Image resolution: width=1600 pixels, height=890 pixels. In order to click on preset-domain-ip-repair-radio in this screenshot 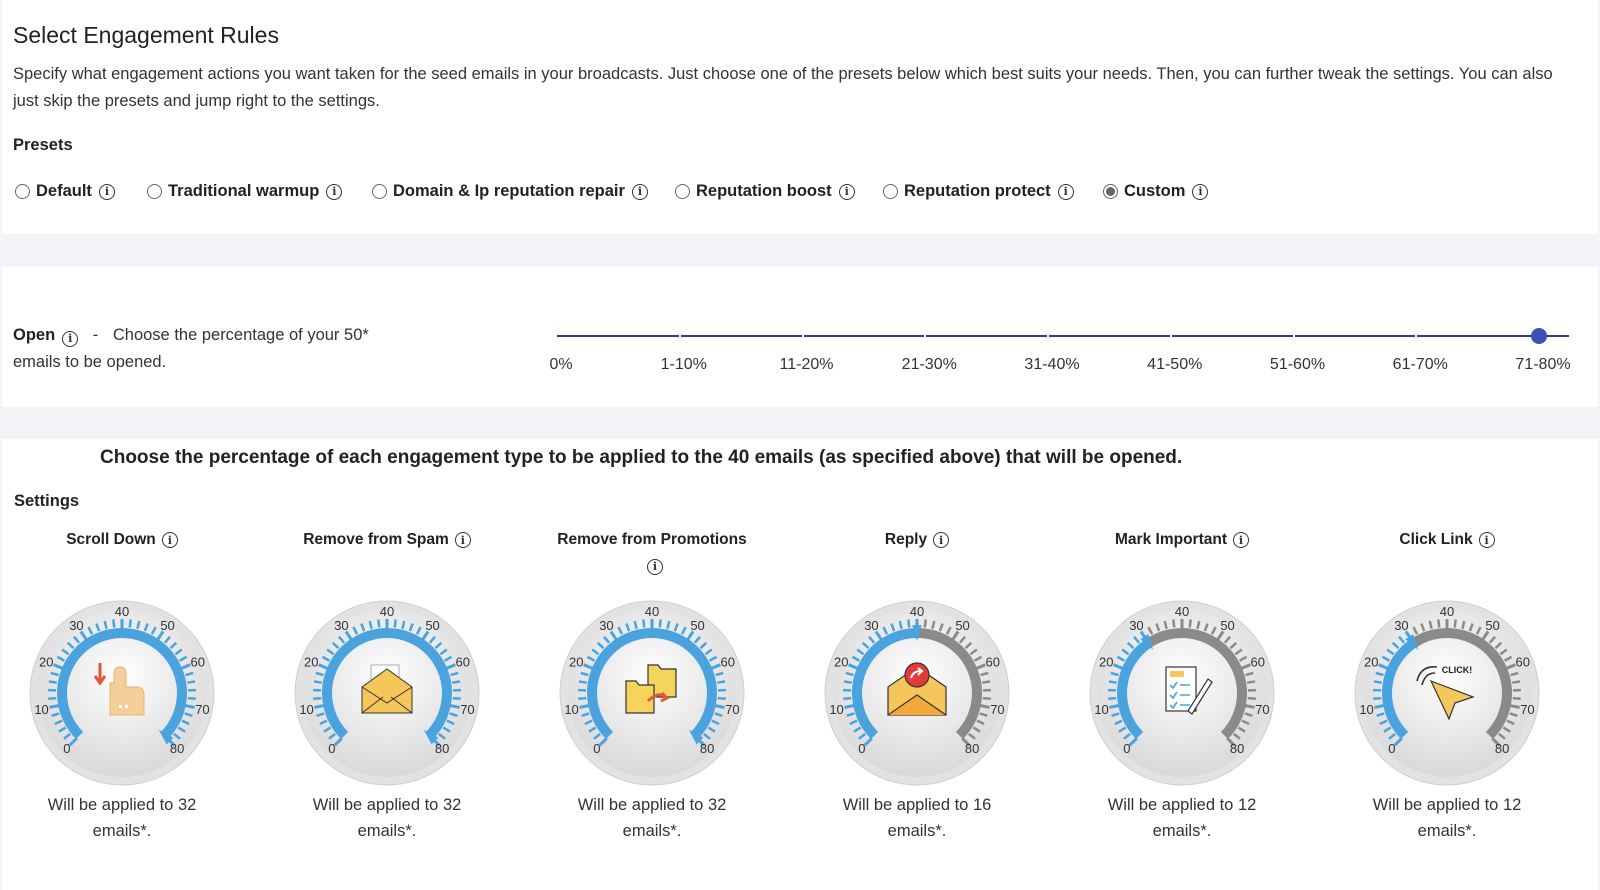, I will do `click(379, 191)`.